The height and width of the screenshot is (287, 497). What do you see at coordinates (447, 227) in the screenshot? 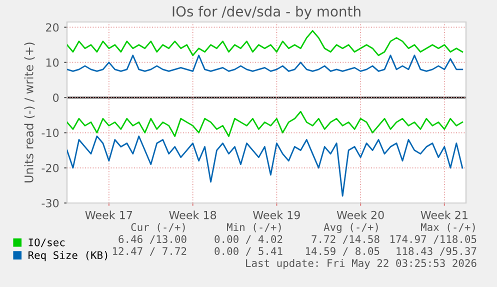
I see `text: Max (-/+)` at bounding box center [447, 227].